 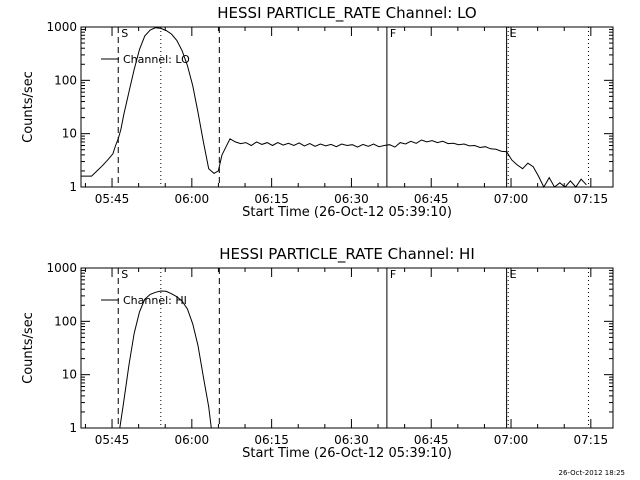 What do you see at coordinates (156, 59) in the screenshot?
I see `legend-label: Channel: LO` at bounding box center [156, 59].